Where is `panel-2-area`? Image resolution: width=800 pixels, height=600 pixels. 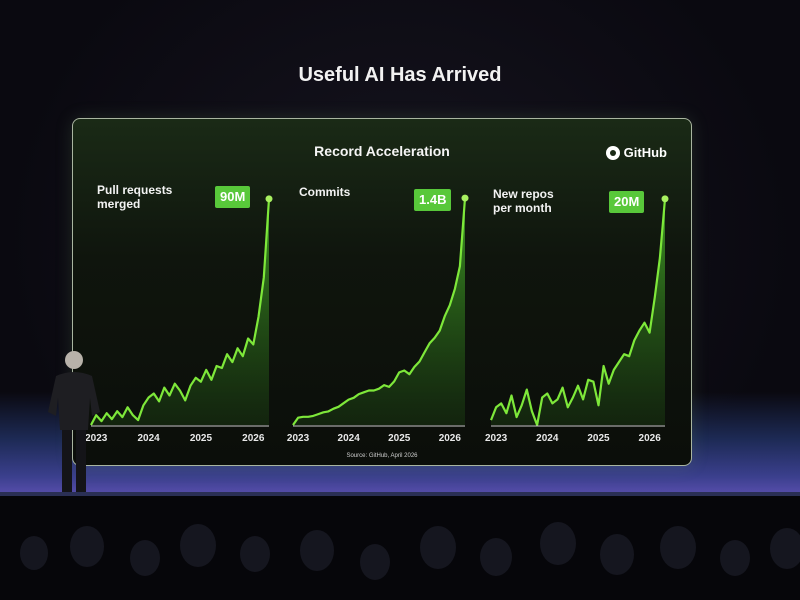 panel-2-area is located at coordinates (379, 311).